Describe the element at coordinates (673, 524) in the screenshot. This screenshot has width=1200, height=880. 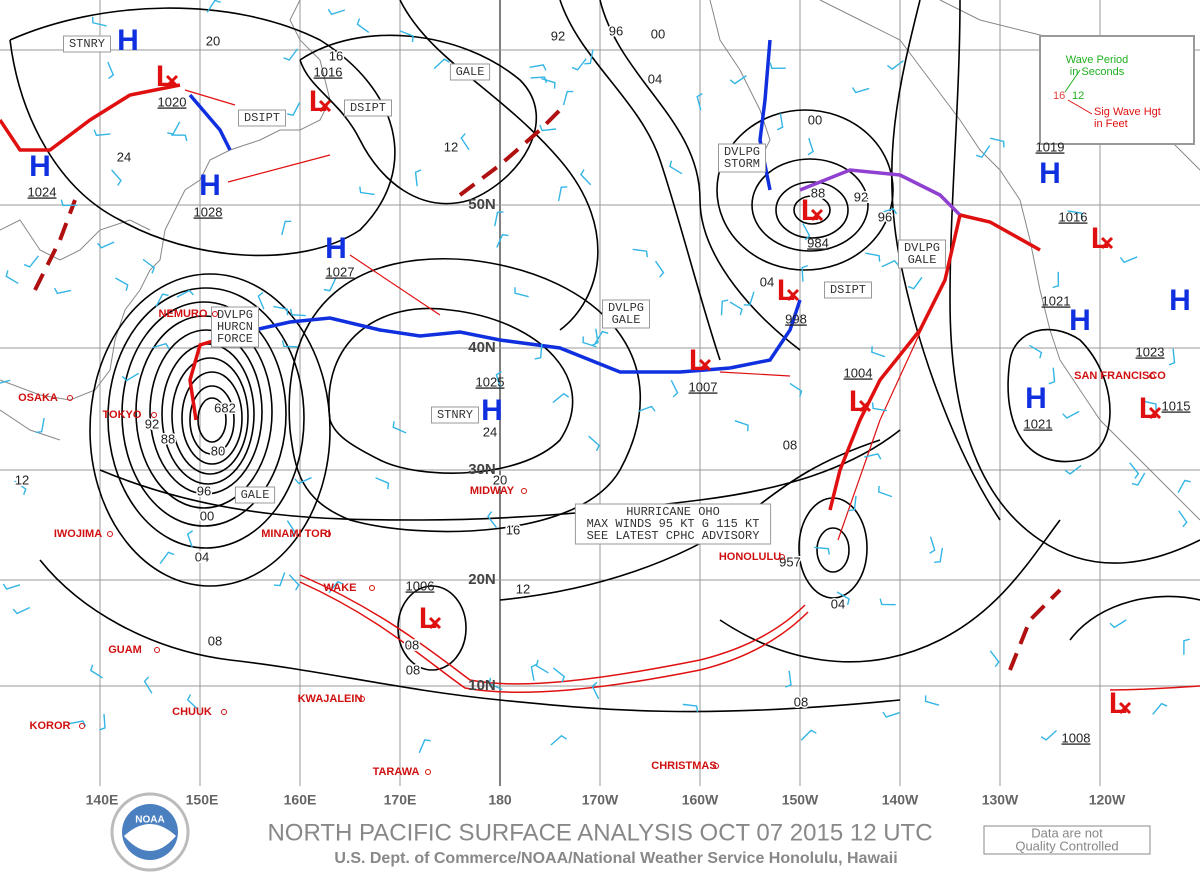
I see `annotation-text: MAX WINDS 95 KT G 115 KT` at that location.